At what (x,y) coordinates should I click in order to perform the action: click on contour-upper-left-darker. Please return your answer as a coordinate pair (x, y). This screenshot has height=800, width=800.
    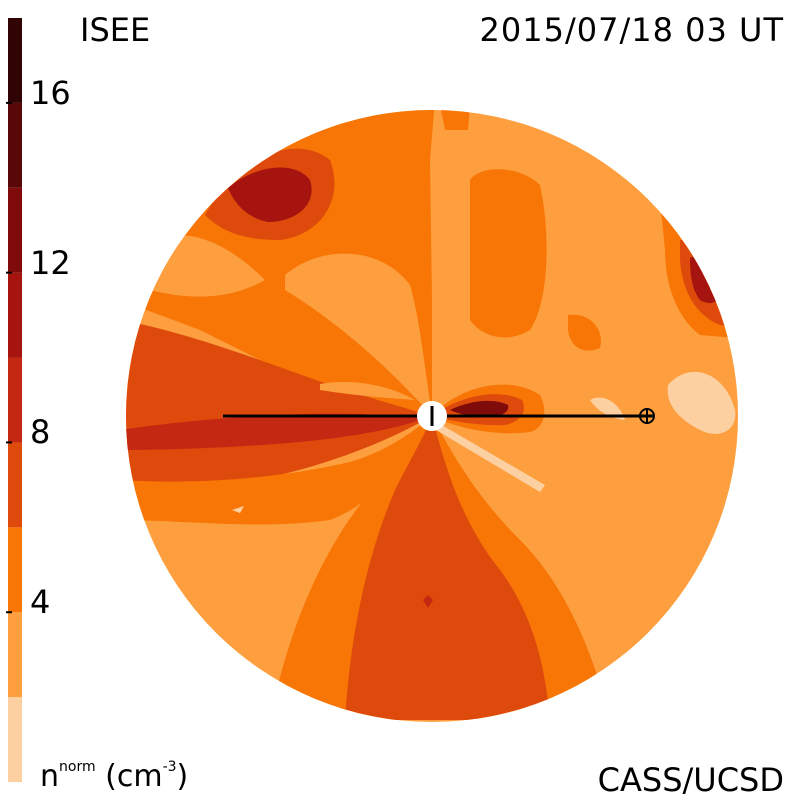
    Looking at the image, I should click on (270, 194).